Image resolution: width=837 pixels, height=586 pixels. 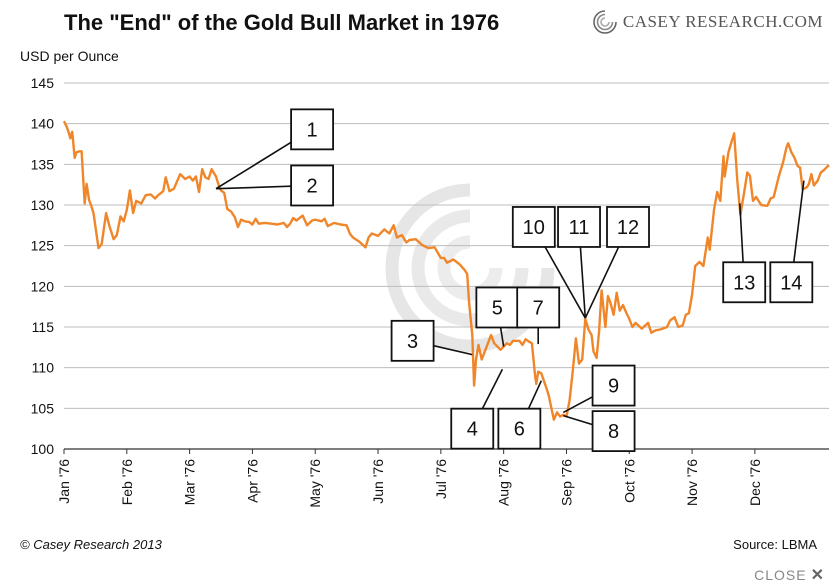 What do you see at coordinates (64, 481) in the screenshot?
I see `x-tick-label: Jan '76` at bounding box center [64, 481].